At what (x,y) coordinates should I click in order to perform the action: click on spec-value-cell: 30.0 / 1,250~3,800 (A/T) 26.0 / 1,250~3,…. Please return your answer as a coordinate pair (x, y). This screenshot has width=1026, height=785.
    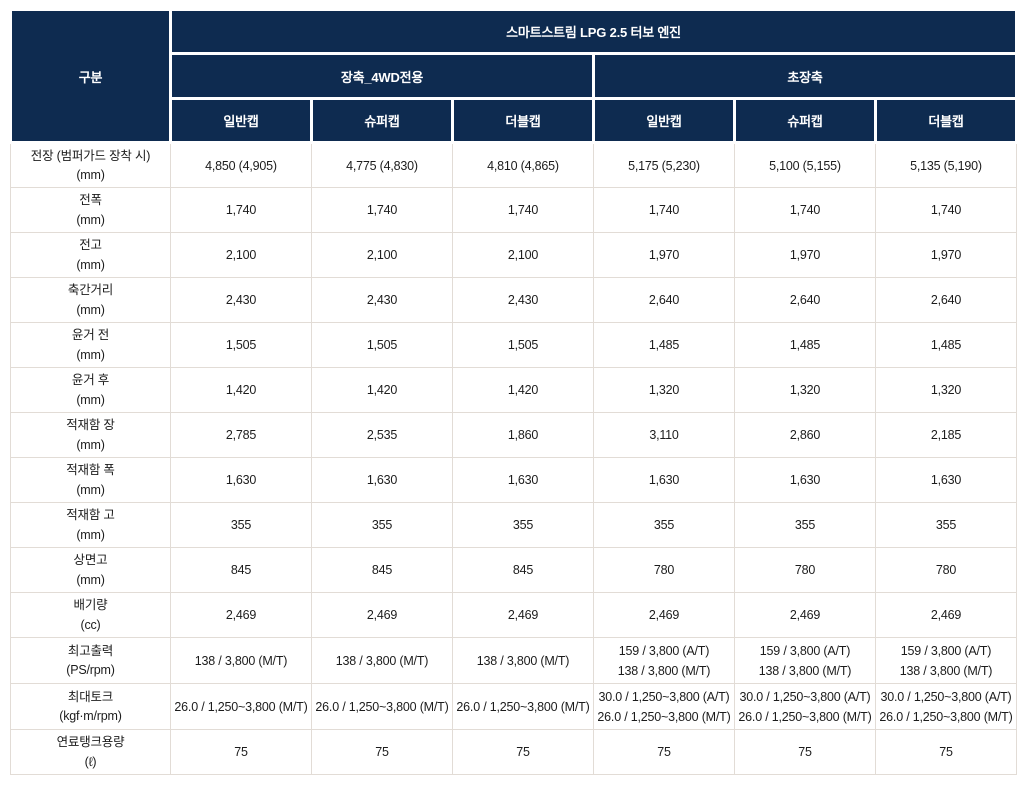
    Looking at the image, I should click on (805, 706).